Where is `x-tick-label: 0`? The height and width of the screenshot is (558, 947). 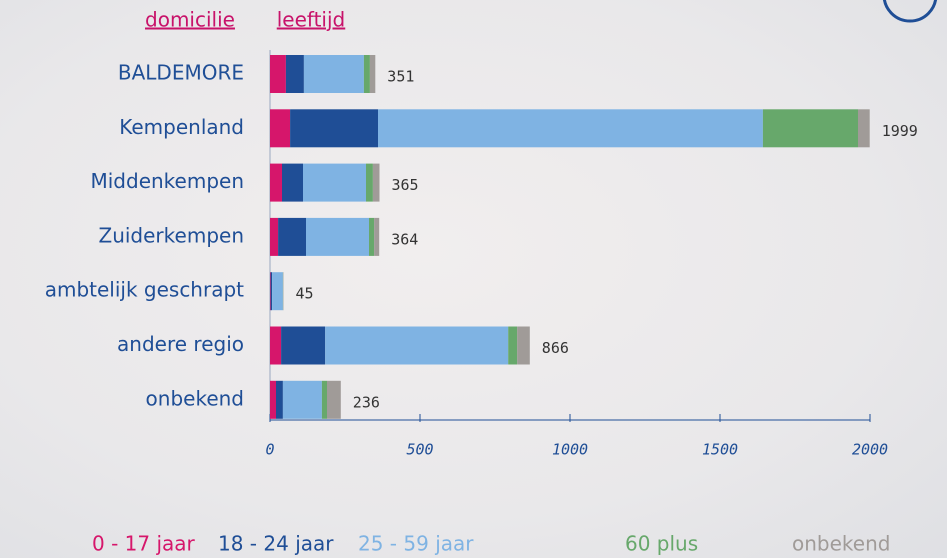 x-tick-label: 0 is located at coordinates (269, 450).